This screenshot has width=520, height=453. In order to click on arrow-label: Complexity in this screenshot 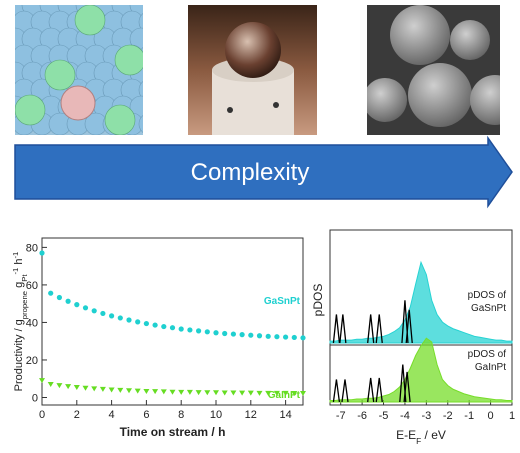, I will do `click(250, 172)`.